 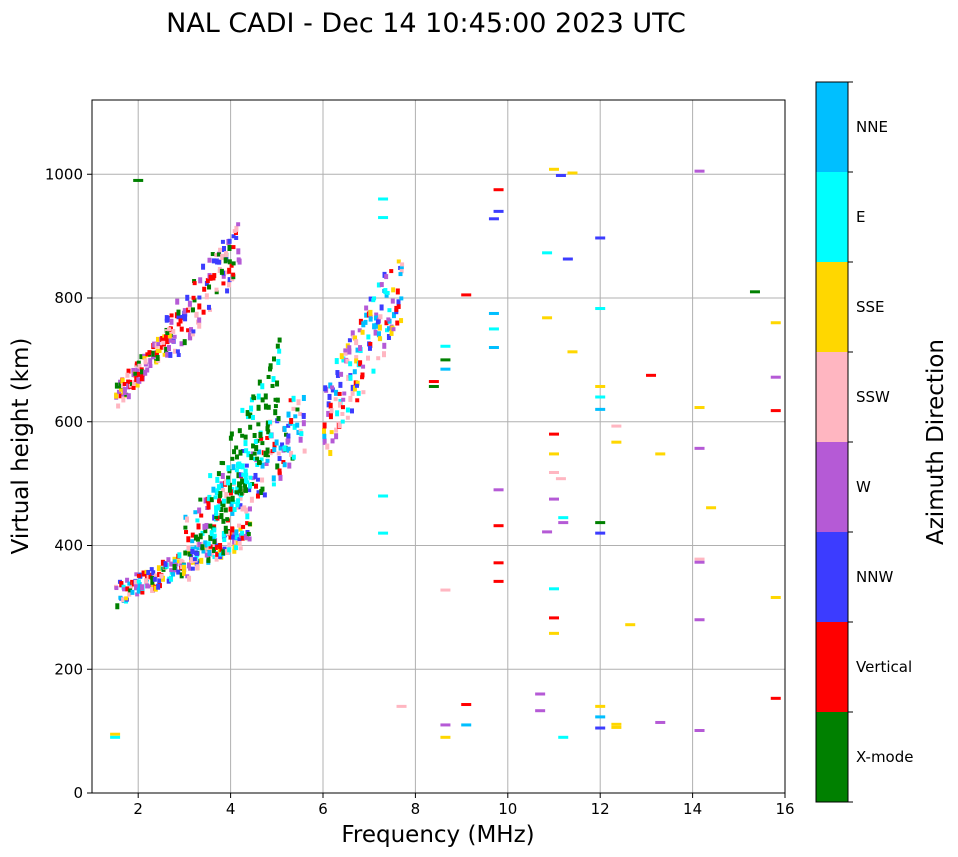 I want to click on y-tick-label: 600, so click(x=68, y=422).